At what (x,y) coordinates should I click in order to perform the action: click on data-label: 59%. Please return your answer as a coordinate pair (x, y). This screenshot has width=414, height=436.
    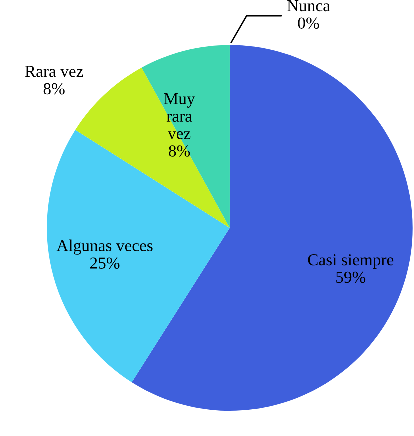
    Looking at the image, I should click on (351, 278).